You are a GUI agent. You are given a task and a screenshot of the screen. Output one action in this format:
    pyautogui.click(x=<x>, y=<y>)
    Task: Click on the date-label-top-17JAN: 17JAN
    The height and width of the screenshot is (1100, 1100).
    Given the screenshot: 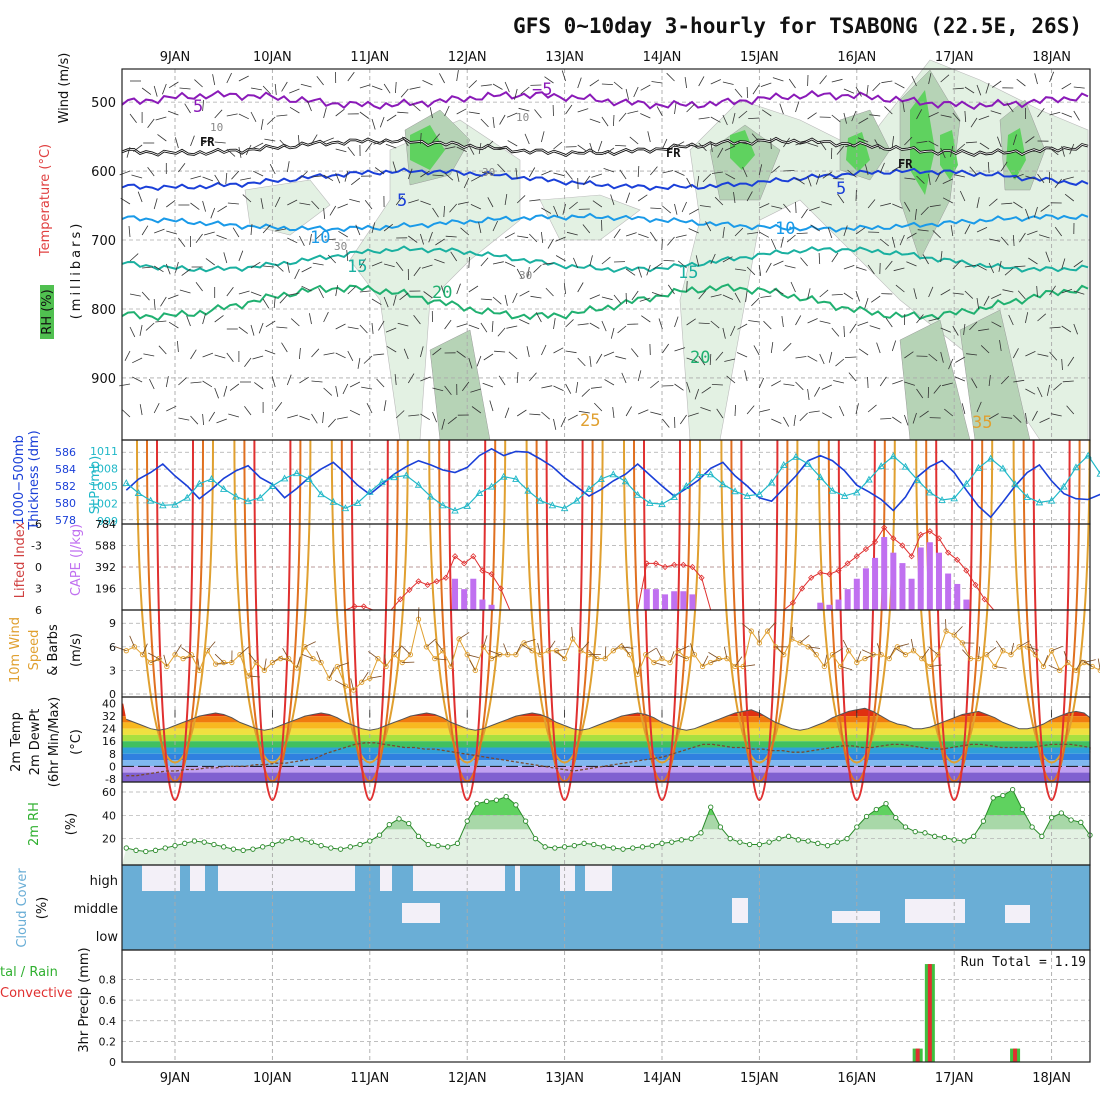 What is the action you would take?
    pyautogui.click(x=954, y=57)
    